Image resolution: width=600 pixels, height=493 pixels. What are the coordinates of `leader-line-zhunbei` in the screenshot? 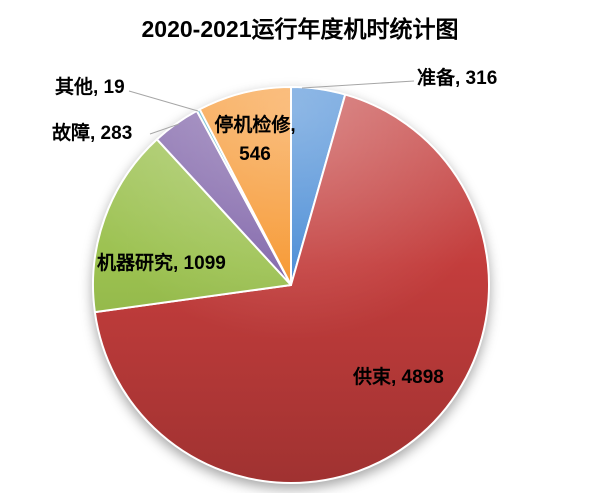 It's located at (358, 84).